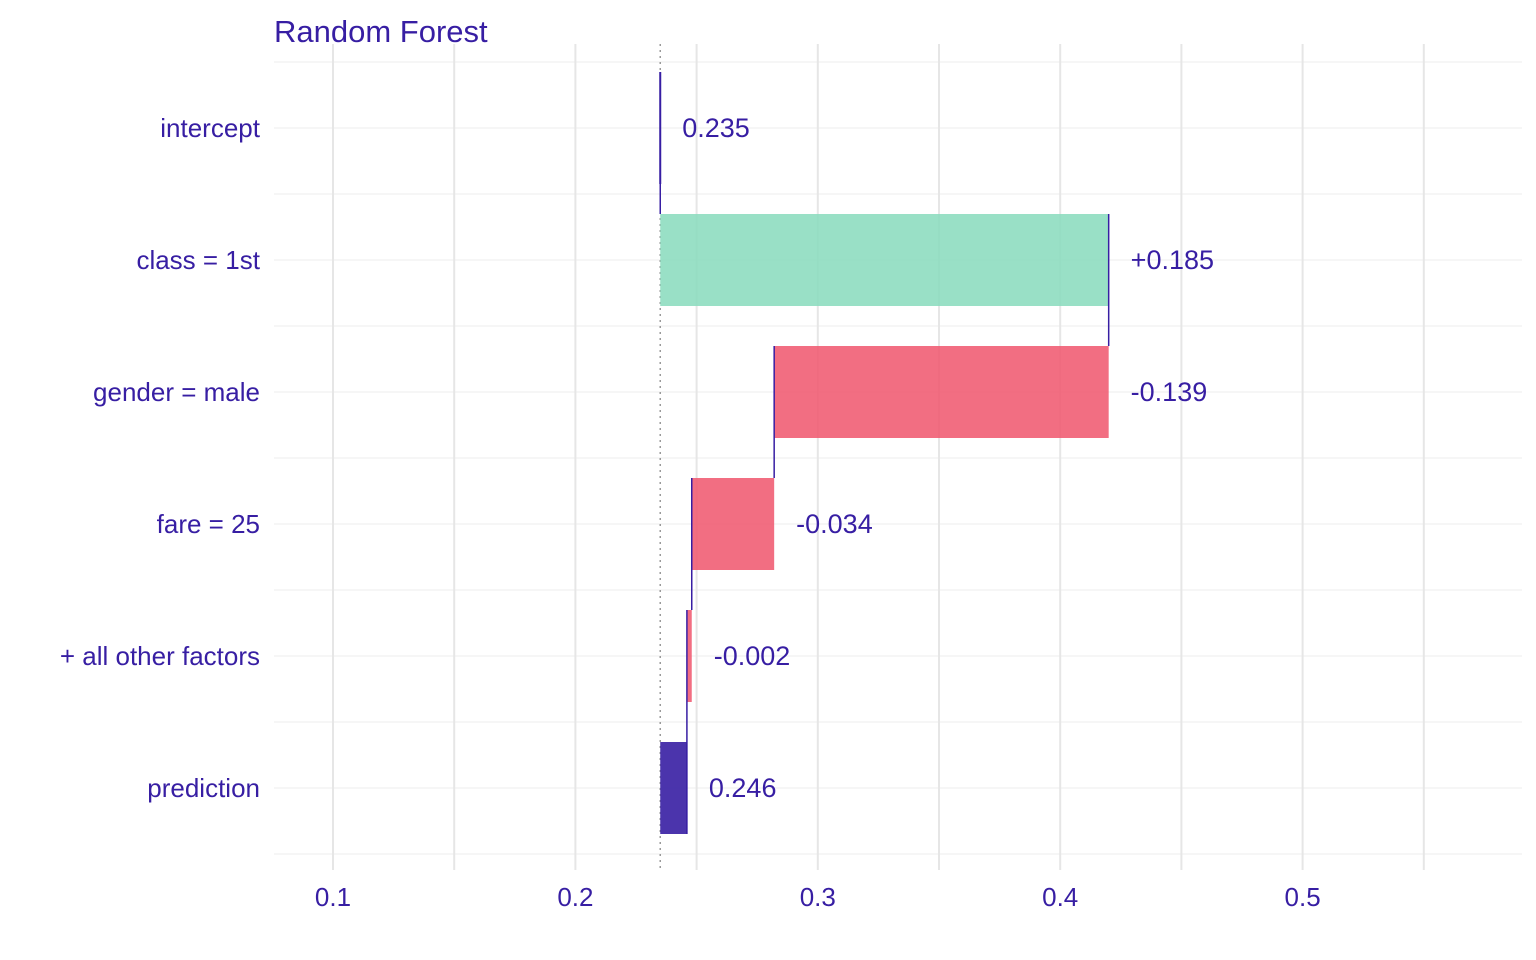  I want to click on x-tick-label: 0.4, so click(1060, 897).